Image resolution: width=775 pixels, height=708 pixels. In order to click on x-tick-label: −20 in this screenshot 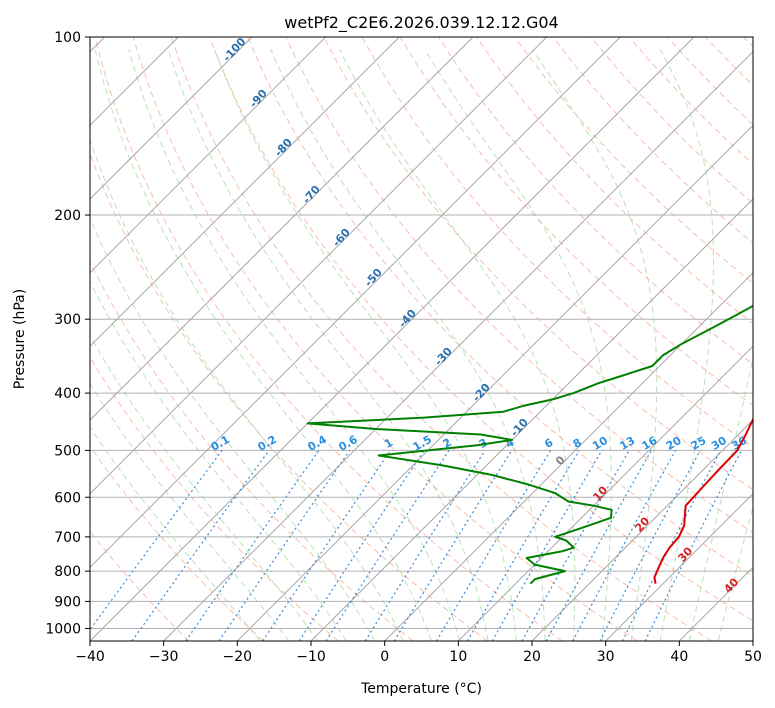, I will do `click(238, 657)`.